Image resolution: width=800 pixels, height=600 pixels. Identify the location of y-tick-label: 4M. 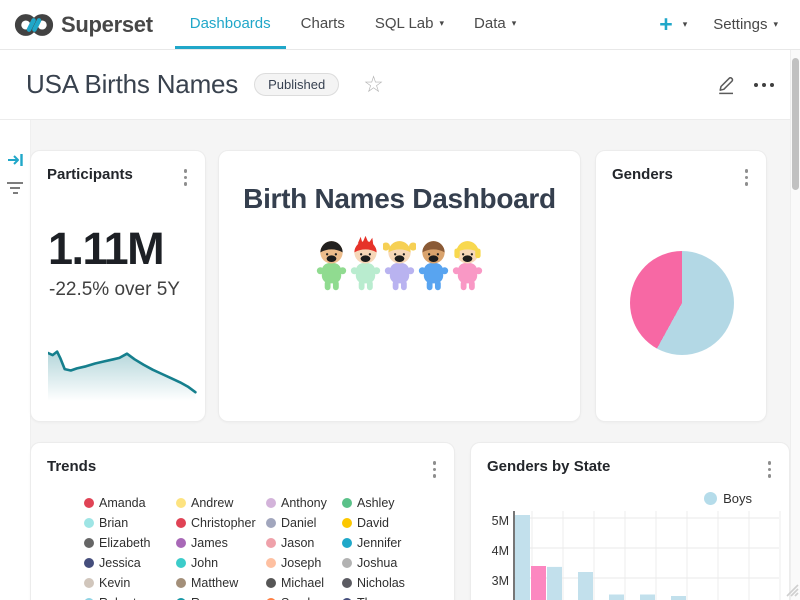
(500, 551).